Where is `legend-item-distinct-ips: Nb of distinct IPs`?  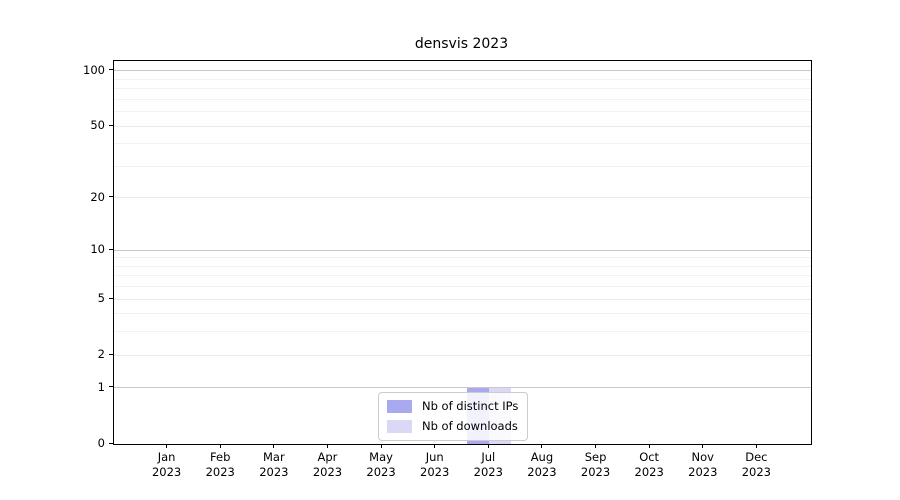 legend-item-distinct-ips: Nb of distinct IPs is located at coordinates (452, 406).